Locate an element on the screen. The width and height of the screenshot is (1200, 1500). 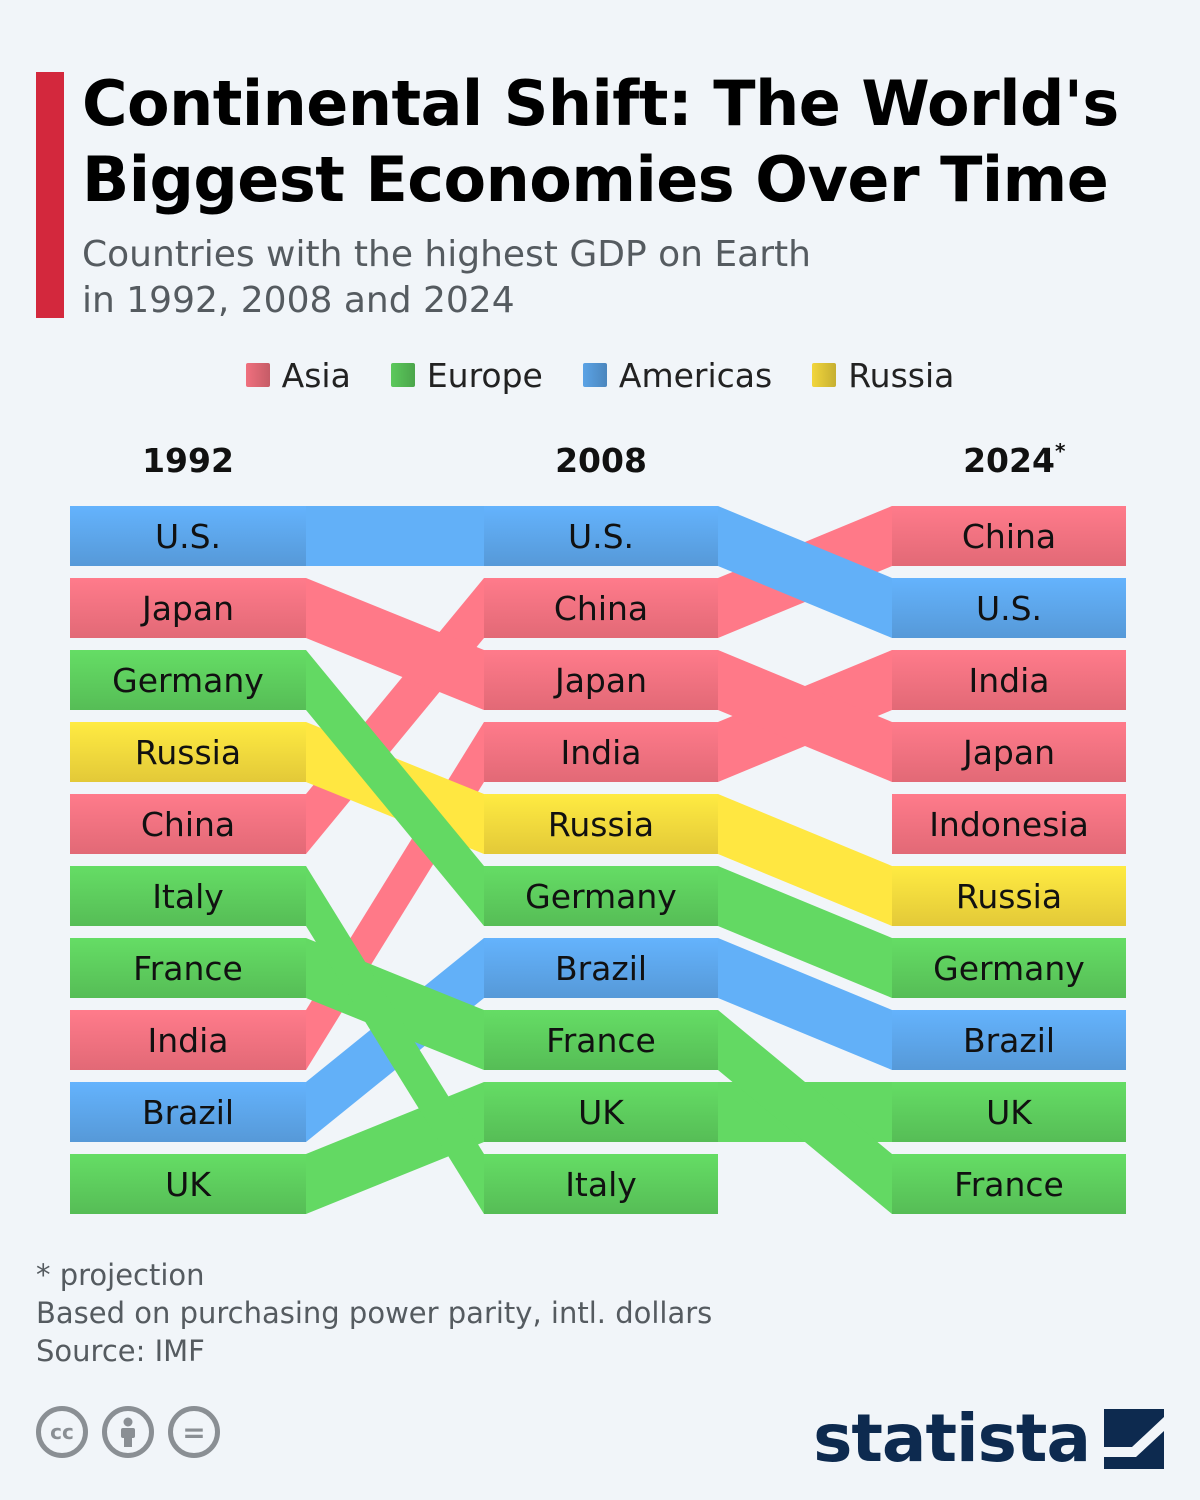
band-label-italy-2008: Italy is located at coordinates (601, 1184).